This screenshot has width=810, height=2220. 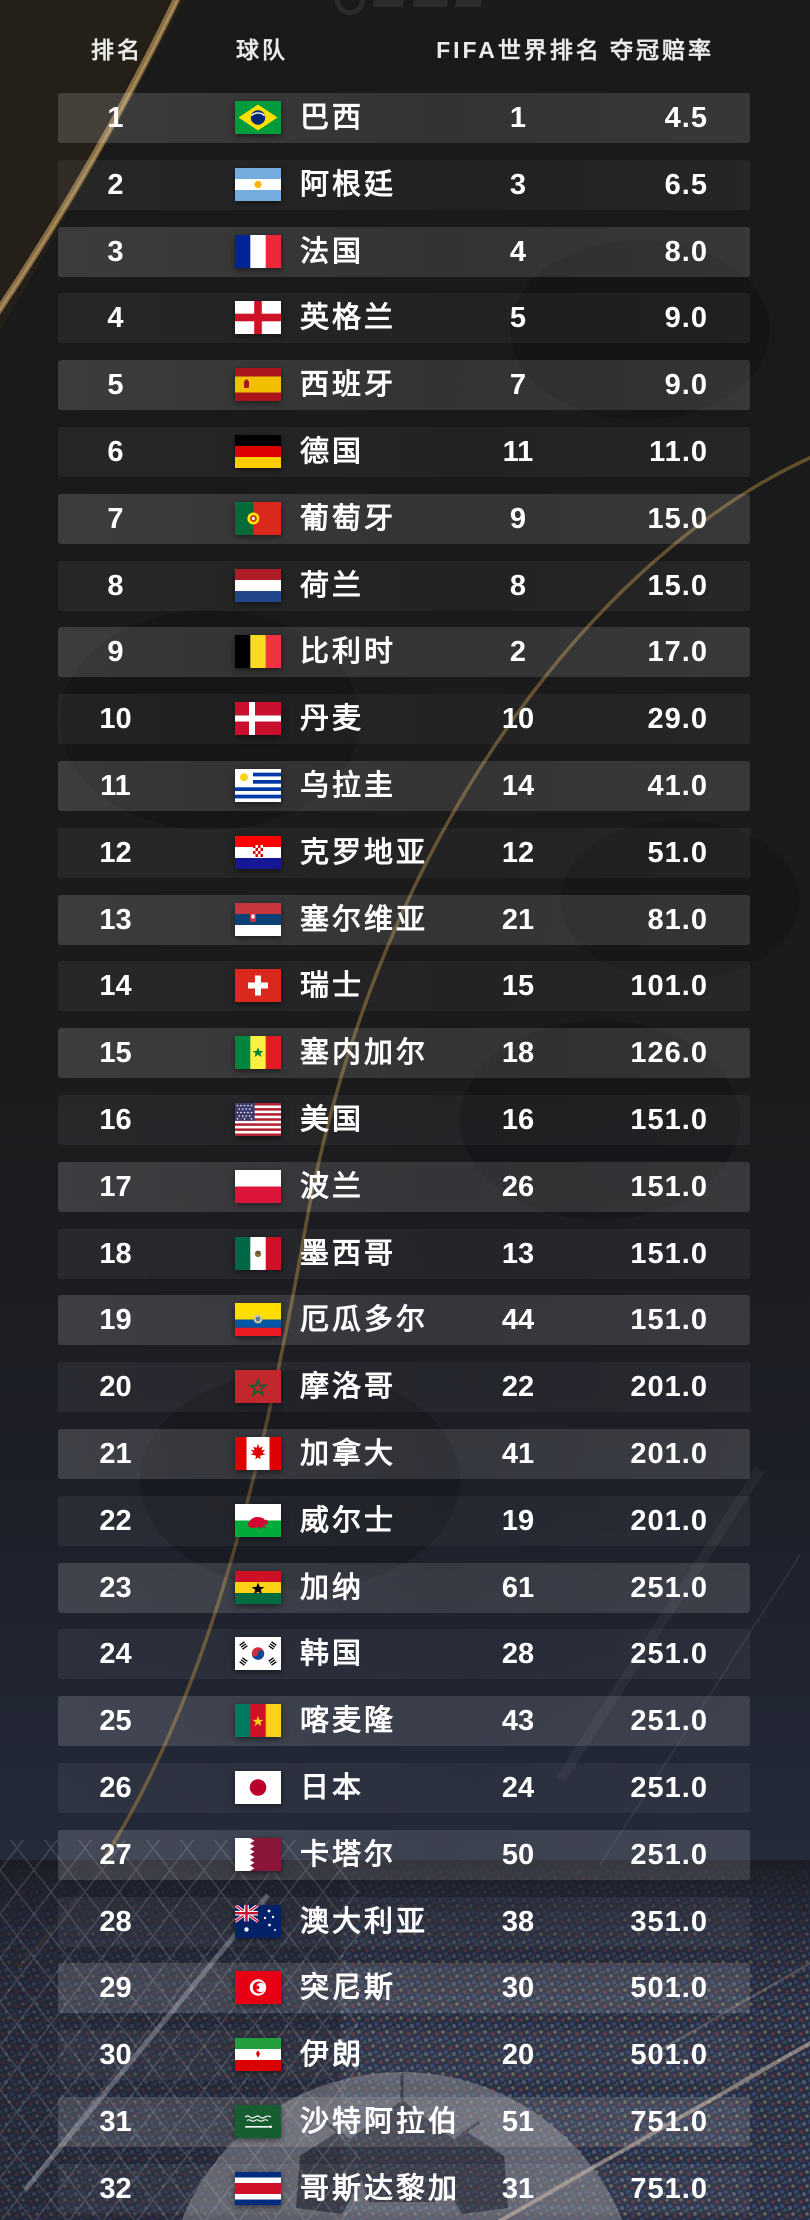 What do you see at coordinates (115, 786) in the screenshot?
I see `rank-value: 11` at bounding box center [115, 786].